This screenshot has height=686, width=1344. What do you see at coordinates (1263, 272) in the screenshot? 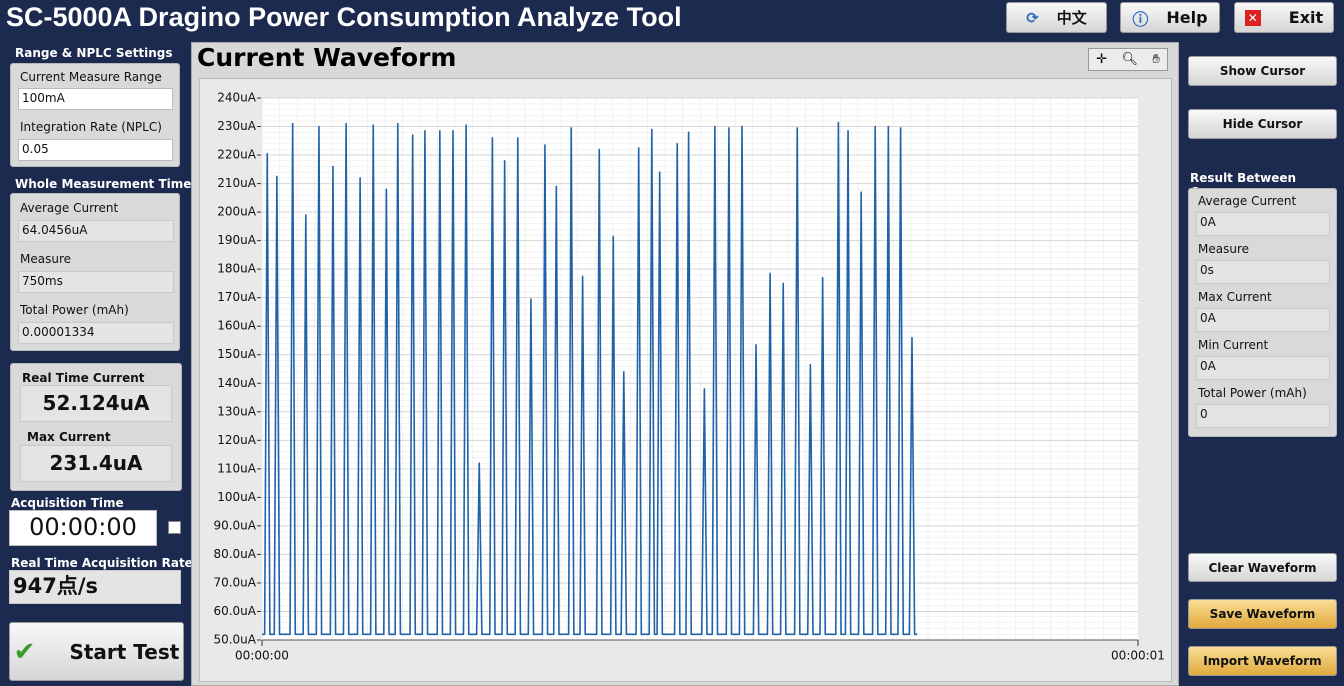
I see `field-value: 0s` at bounding box center [1263, 272].